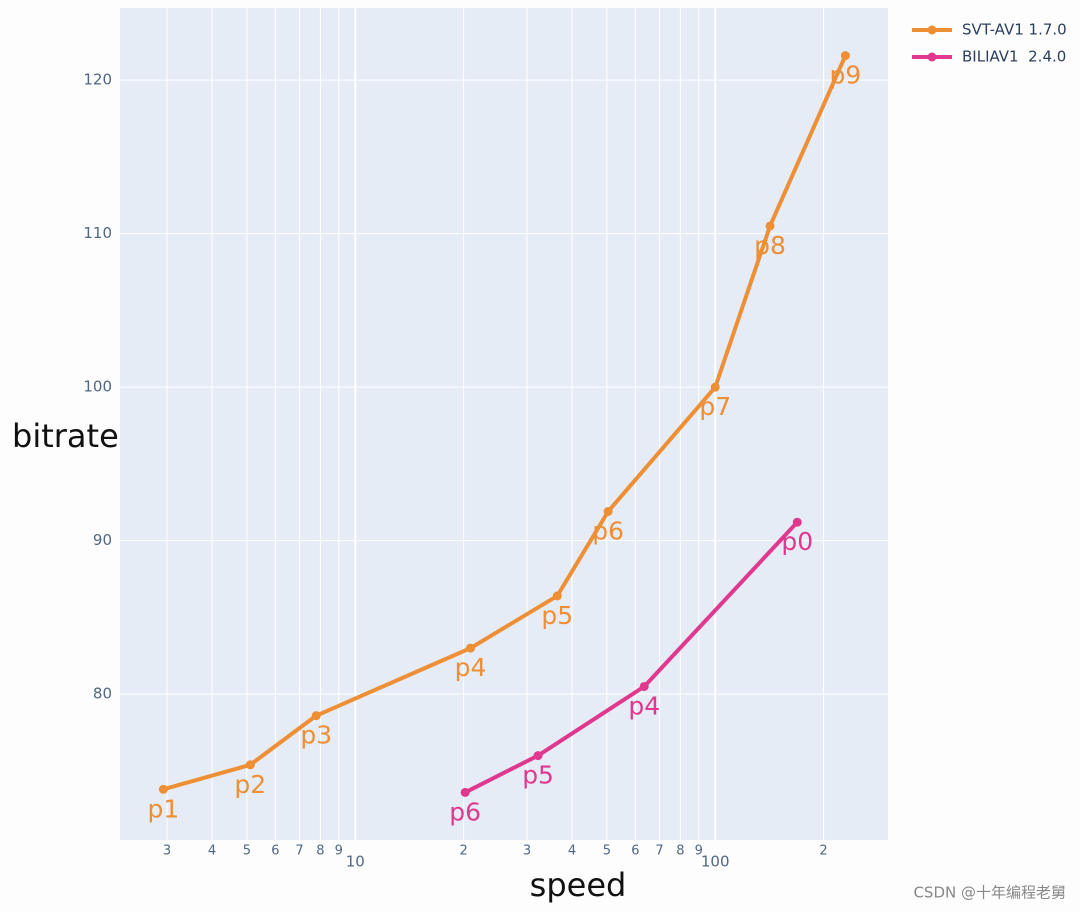  I want to click on x-tick-label: 10, so click(355, 862).